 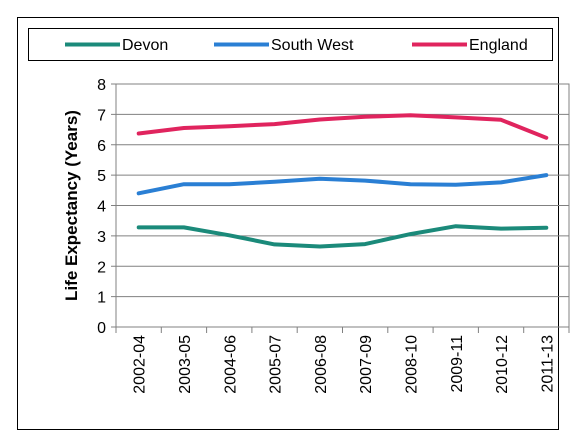 What do you see at coordinates (101, 176) in the screenshot?
I see `y-tick-label-5: 5` at bounding box center [101, 176].